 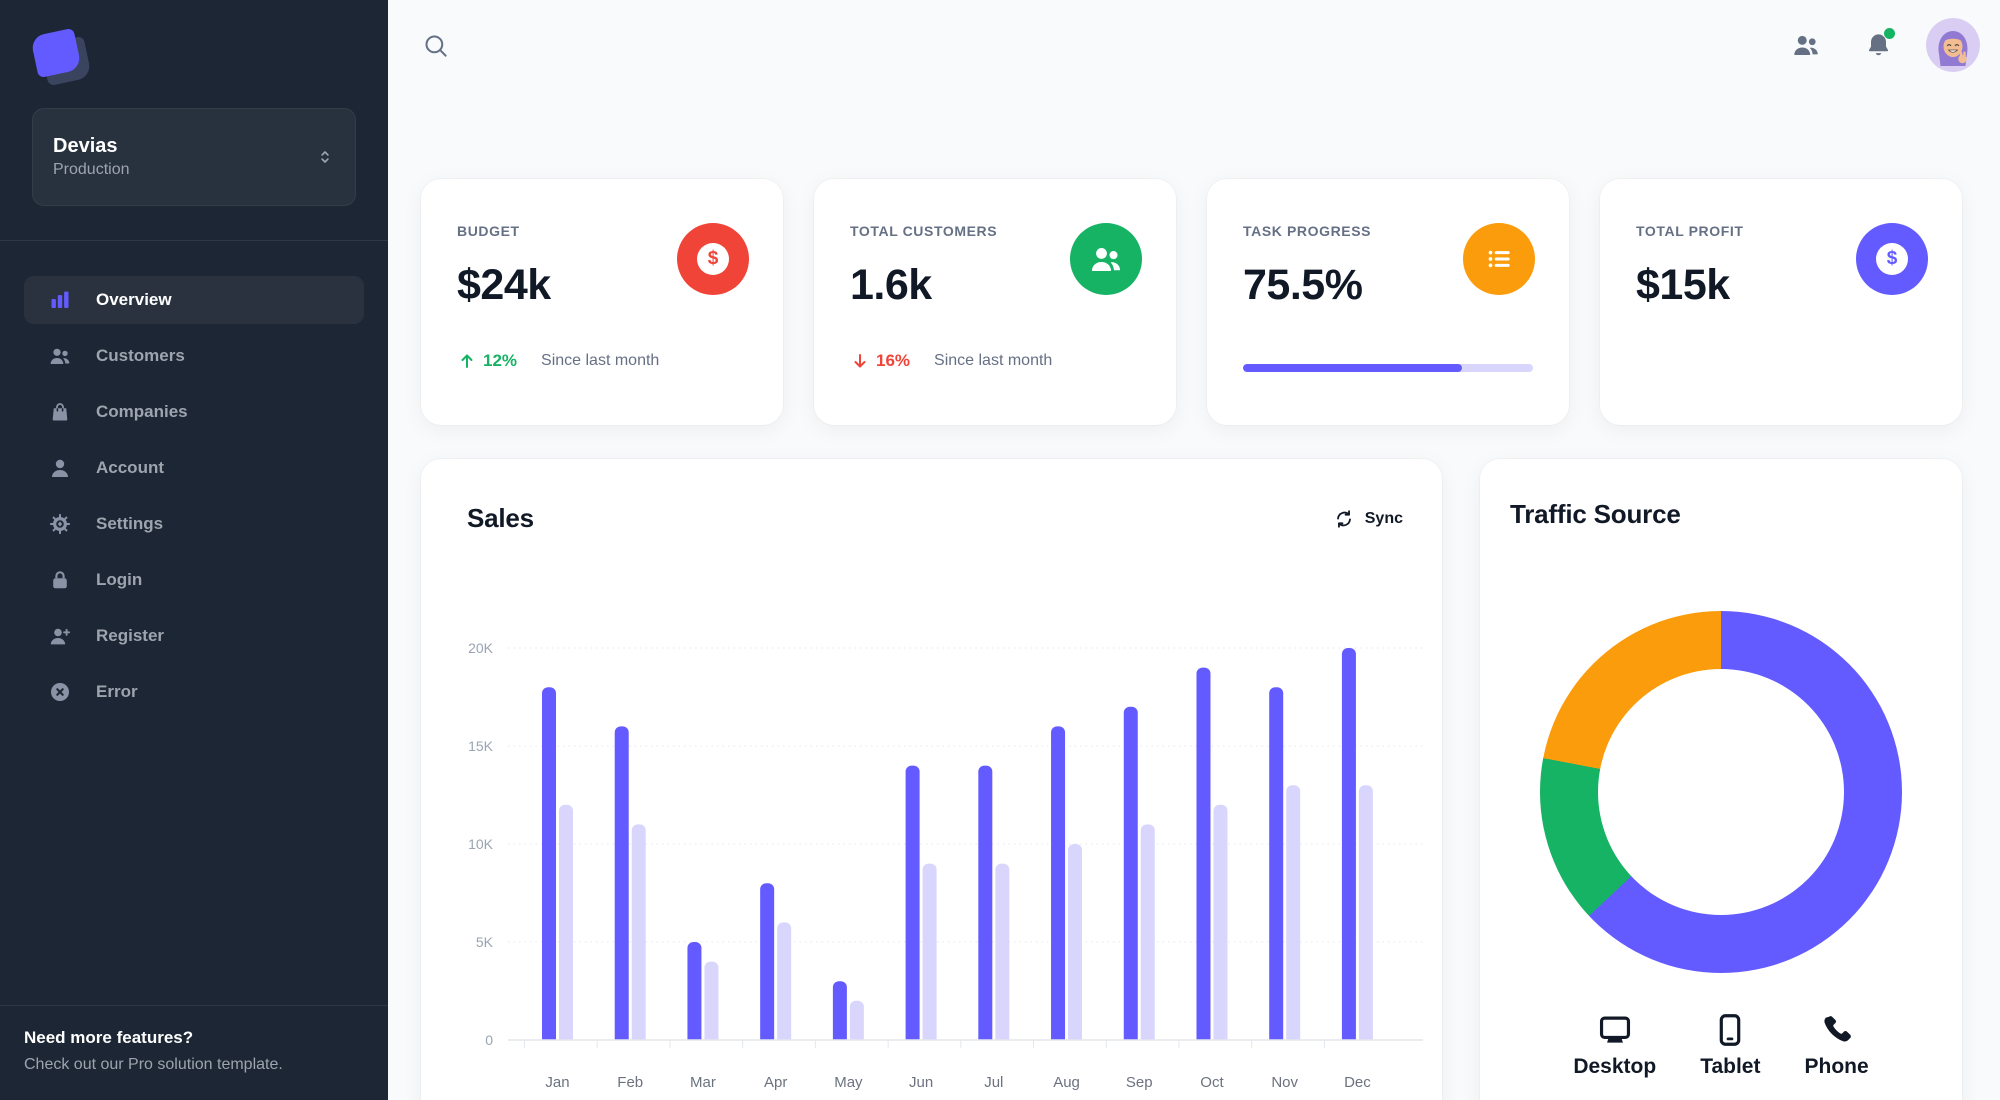 I want to click on bar-jan-primary, so click(x=549, y=868).